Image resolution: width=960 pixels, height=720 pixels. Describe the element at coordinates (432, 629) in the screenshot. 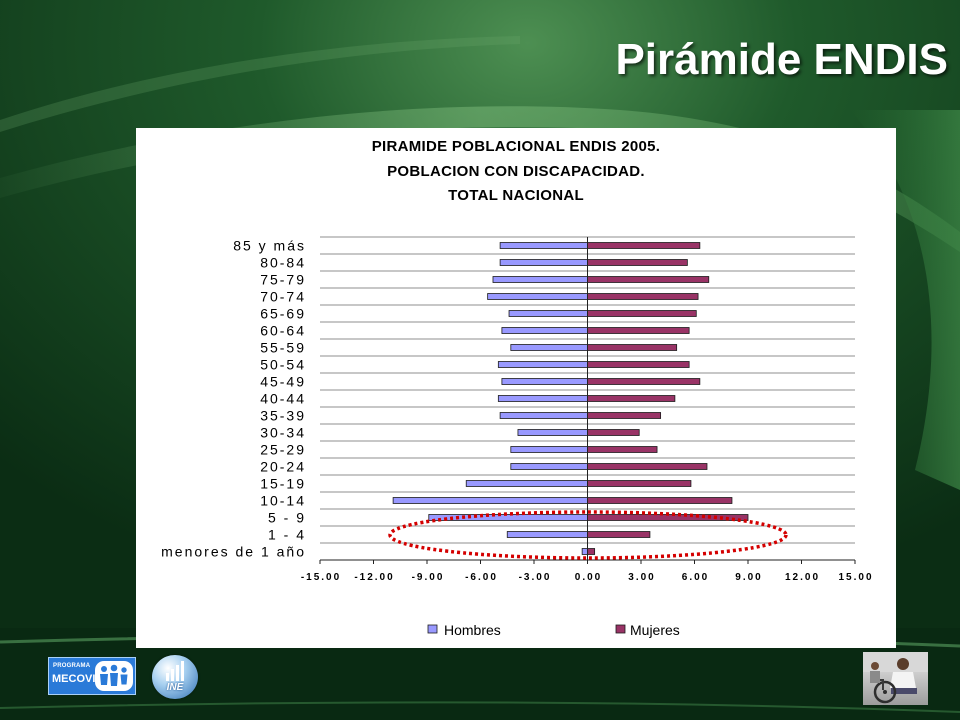

I see `legend-swatch-hombres` at that location.